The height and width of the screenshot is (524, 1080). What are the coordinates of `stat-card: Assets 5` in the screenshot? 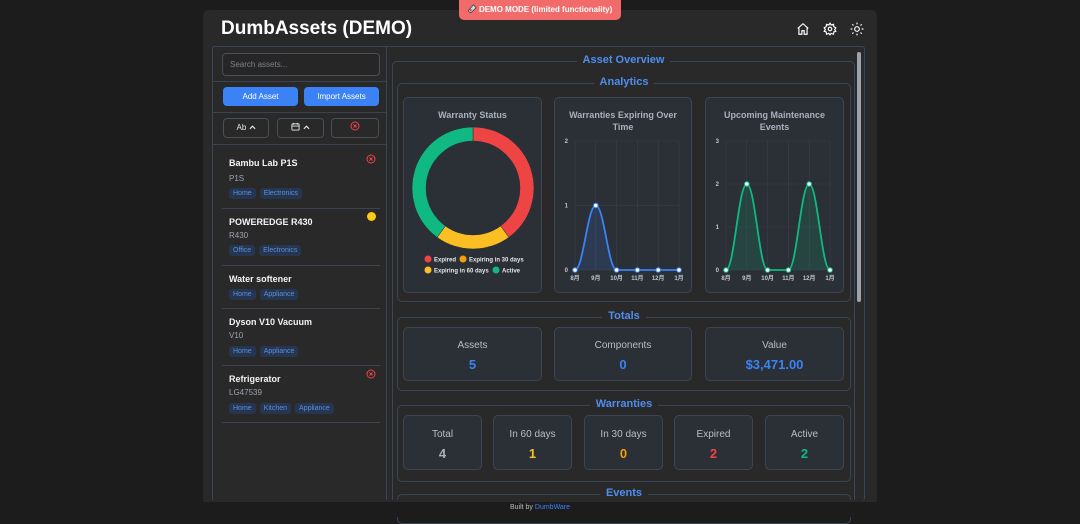 It's located at (472, 354).